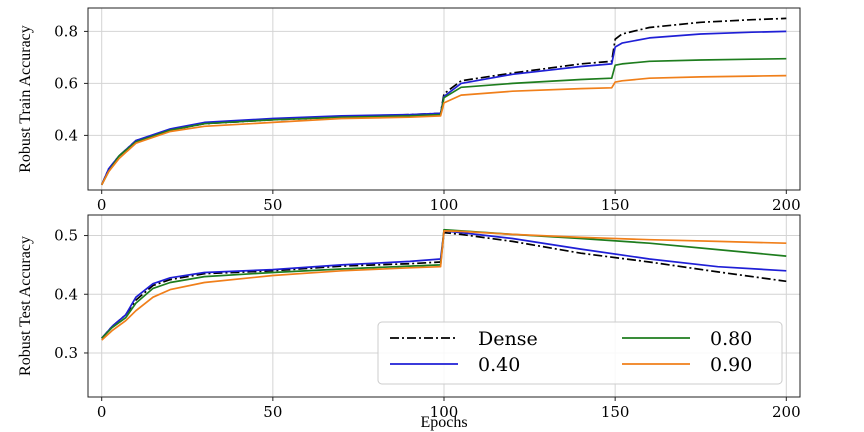  I want to click on legend-label: Dense, so click(508, 339).